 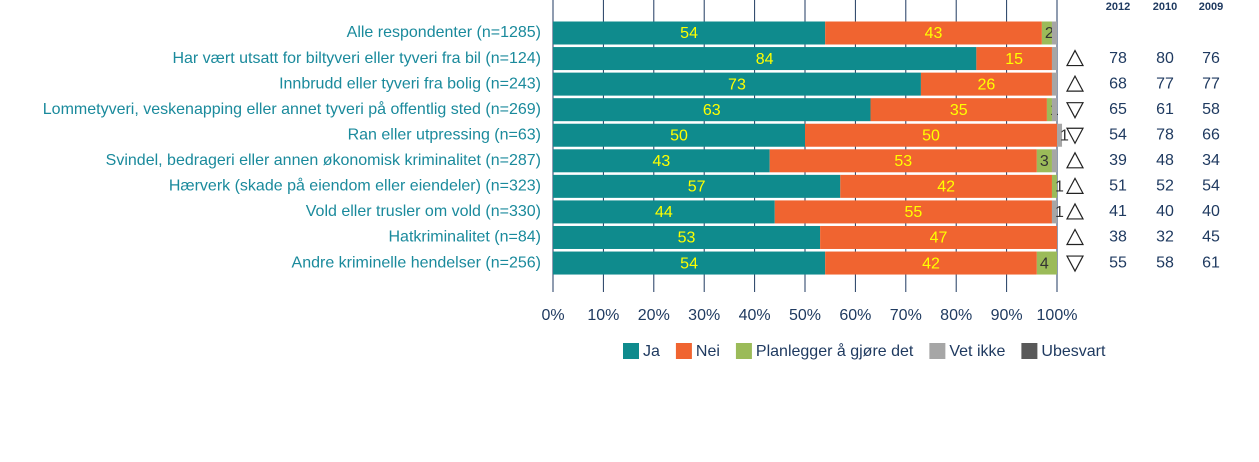 I want to click on comparison-value: 39, so click(x=1118, y=160).